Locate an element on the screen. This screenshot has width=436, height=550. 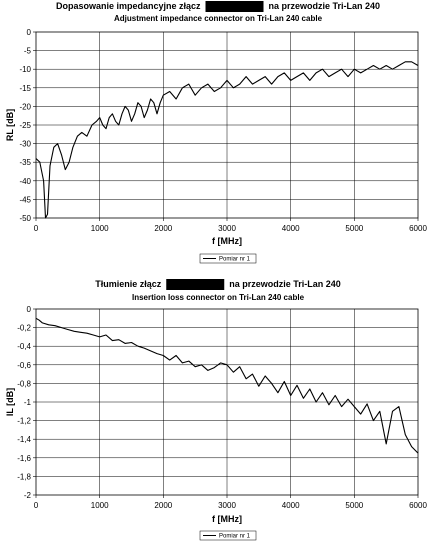
y-tick-label: -50 is located at coordinates (25, 218).